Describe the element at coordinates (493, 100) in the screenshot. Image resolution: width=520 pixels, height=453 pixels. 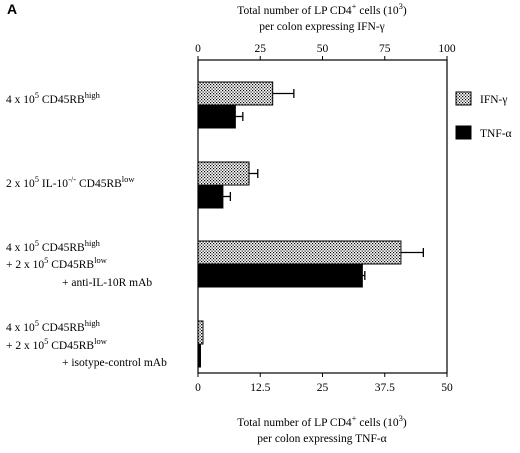
I see `legend-label: IFN-γ` at that location.